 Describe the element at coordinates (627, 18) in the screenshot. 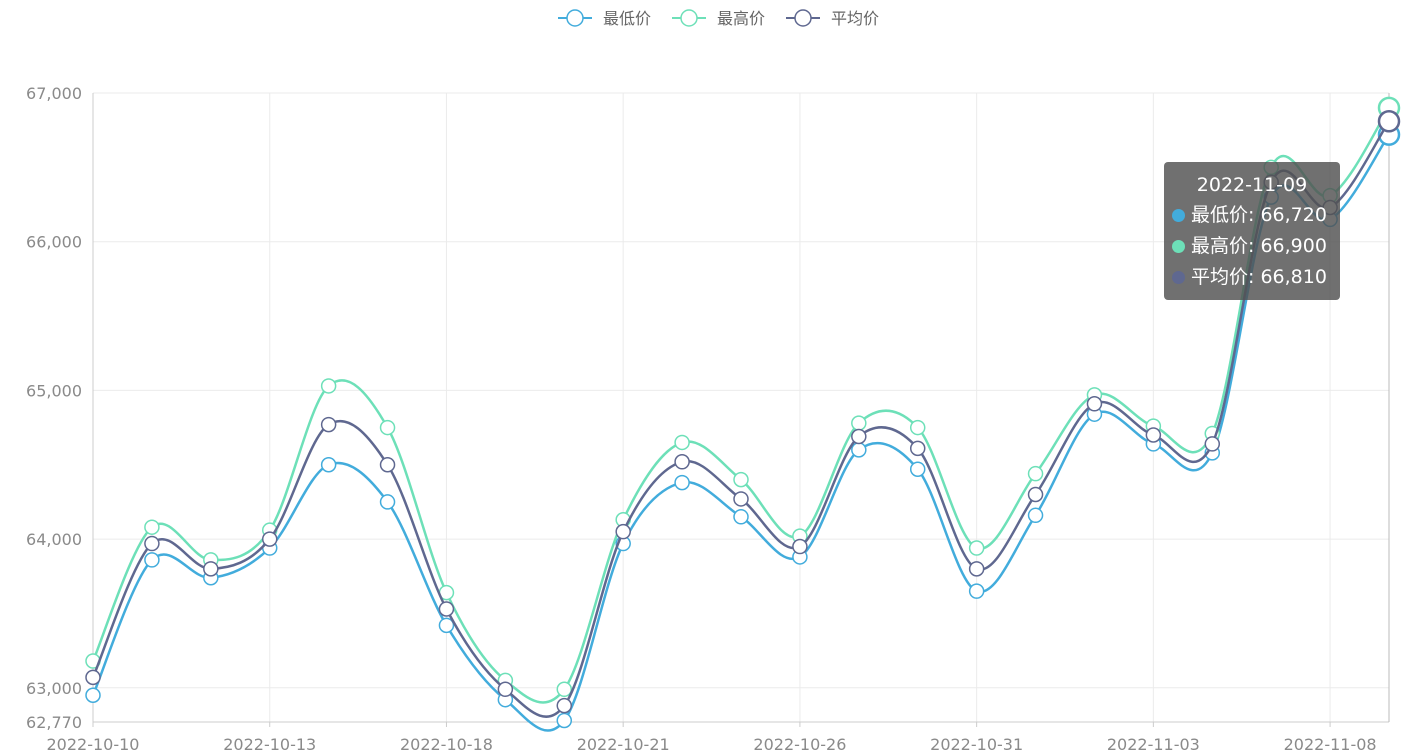

I see `legend-label: 最低价` at that location.